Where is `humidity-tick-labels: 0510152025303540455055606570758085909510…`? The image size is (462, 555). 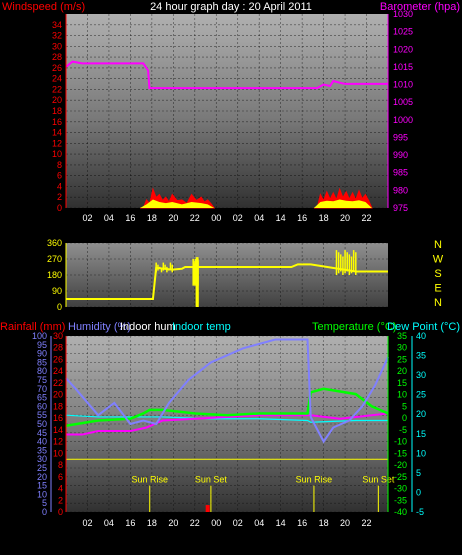
humidity-tick-labels: 0510152025303540455055606570758085909510… is located at coordinates (39, 424).